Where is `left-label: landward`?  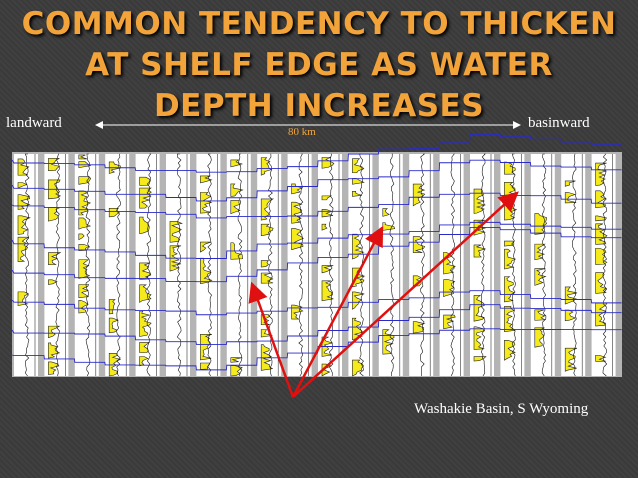 left-label: landward is located at coordinates (34, 123).